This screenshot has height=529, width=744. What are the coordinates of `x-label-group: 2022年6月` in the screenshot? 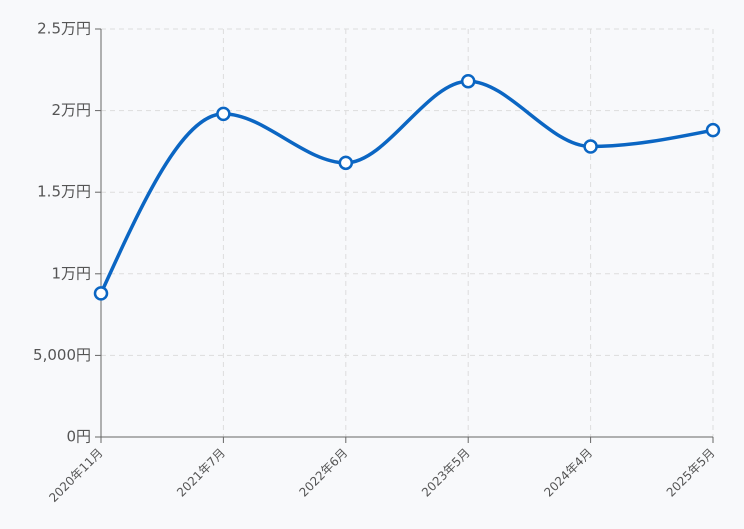 It's located at (324, 473).